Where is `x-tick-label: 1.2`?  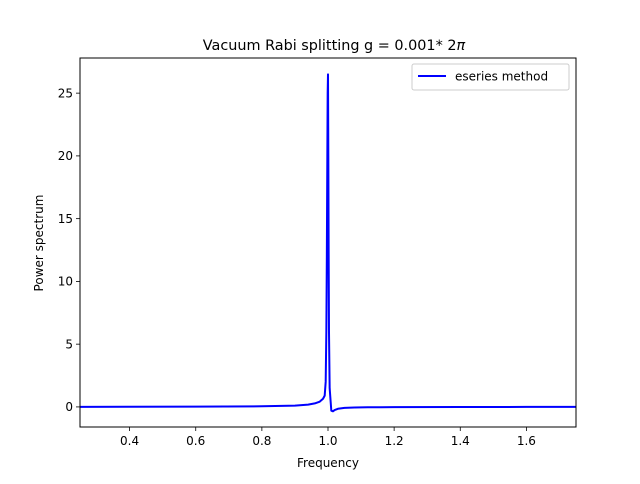
x-tick-label: 1.2 is located at coordinates (394, 441).